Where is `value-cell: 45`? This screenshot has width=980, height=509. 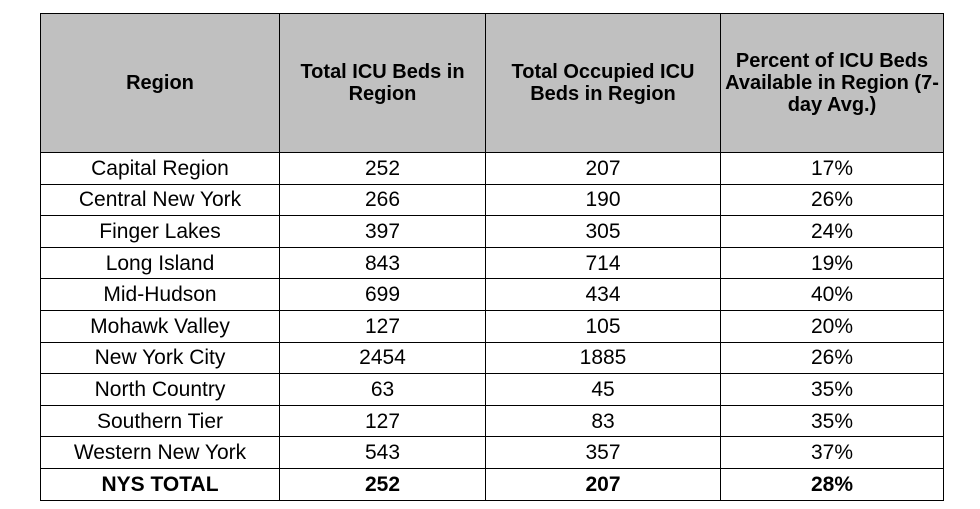
value-cell: 45 is located at coordinates (603, 389).